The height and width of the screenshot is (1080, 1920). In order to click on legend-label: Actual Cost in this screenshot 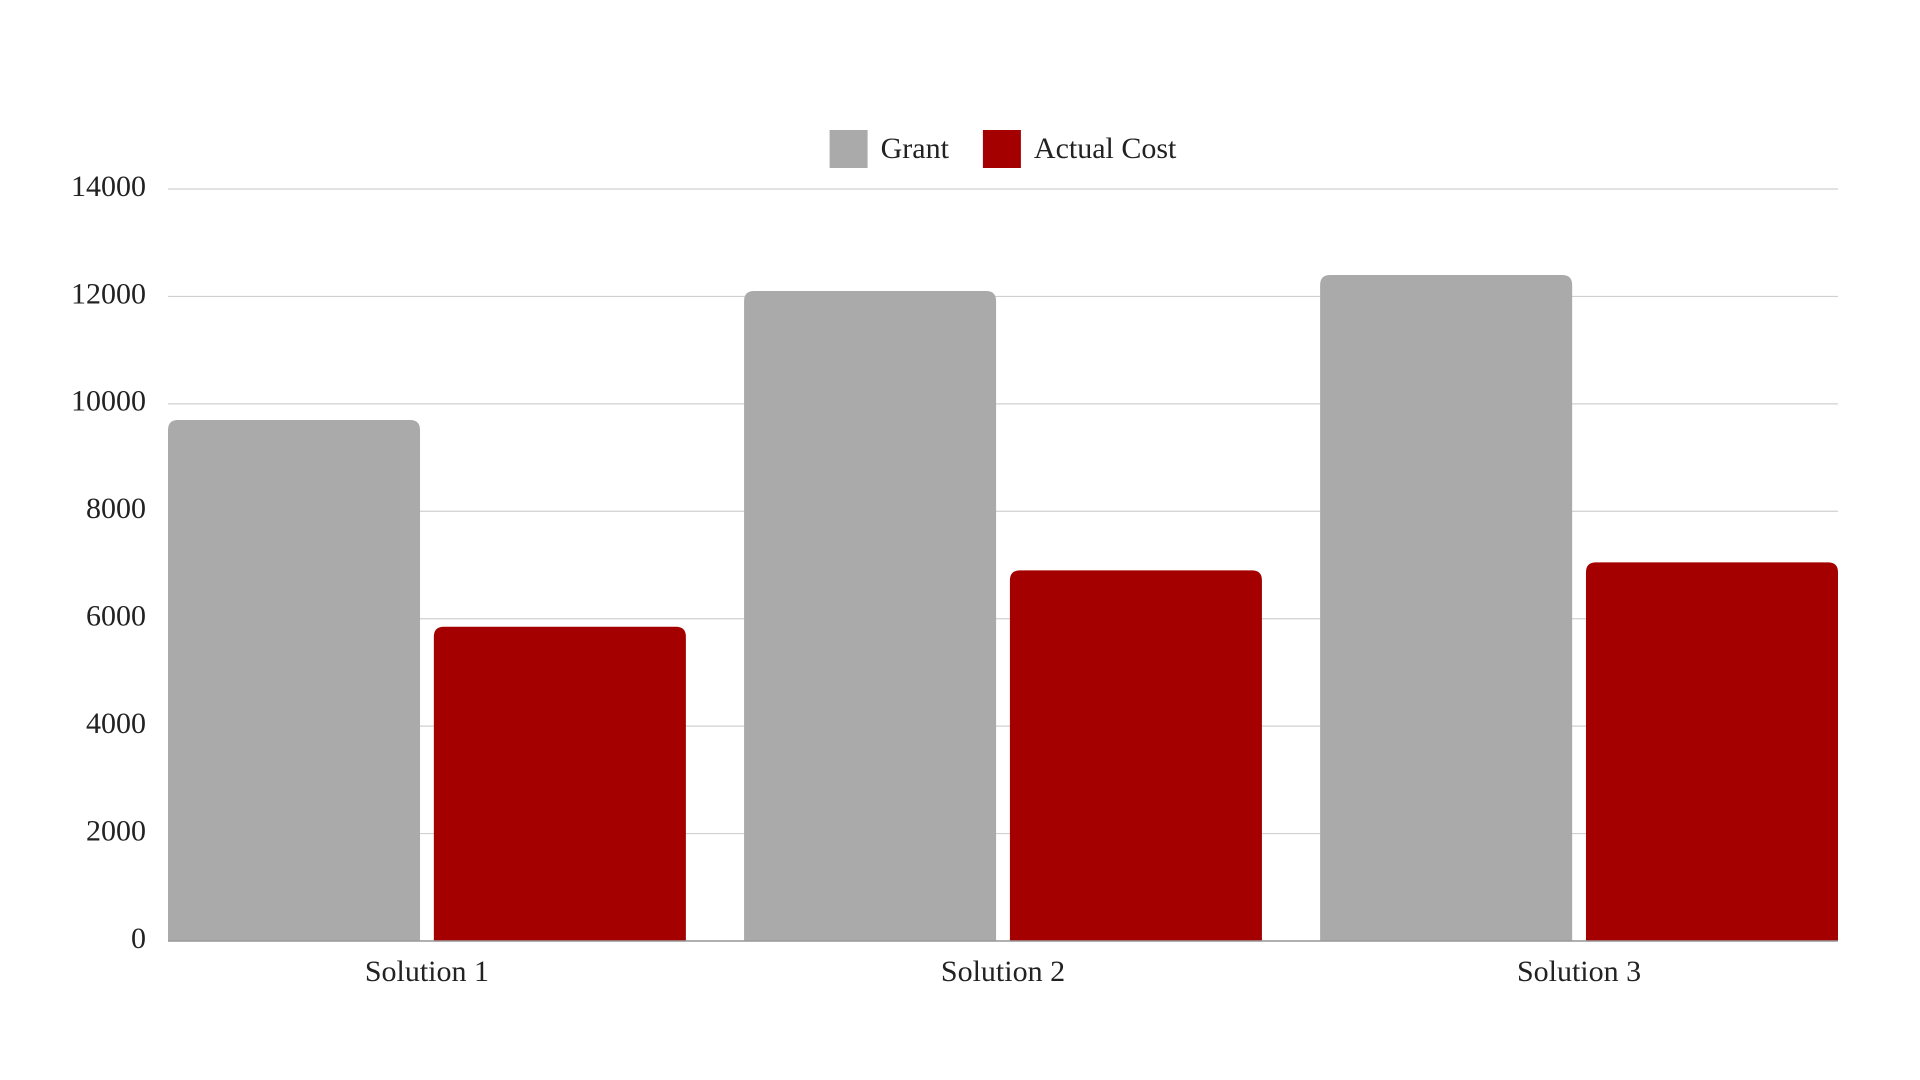, I will do `click(1105, 148)`.